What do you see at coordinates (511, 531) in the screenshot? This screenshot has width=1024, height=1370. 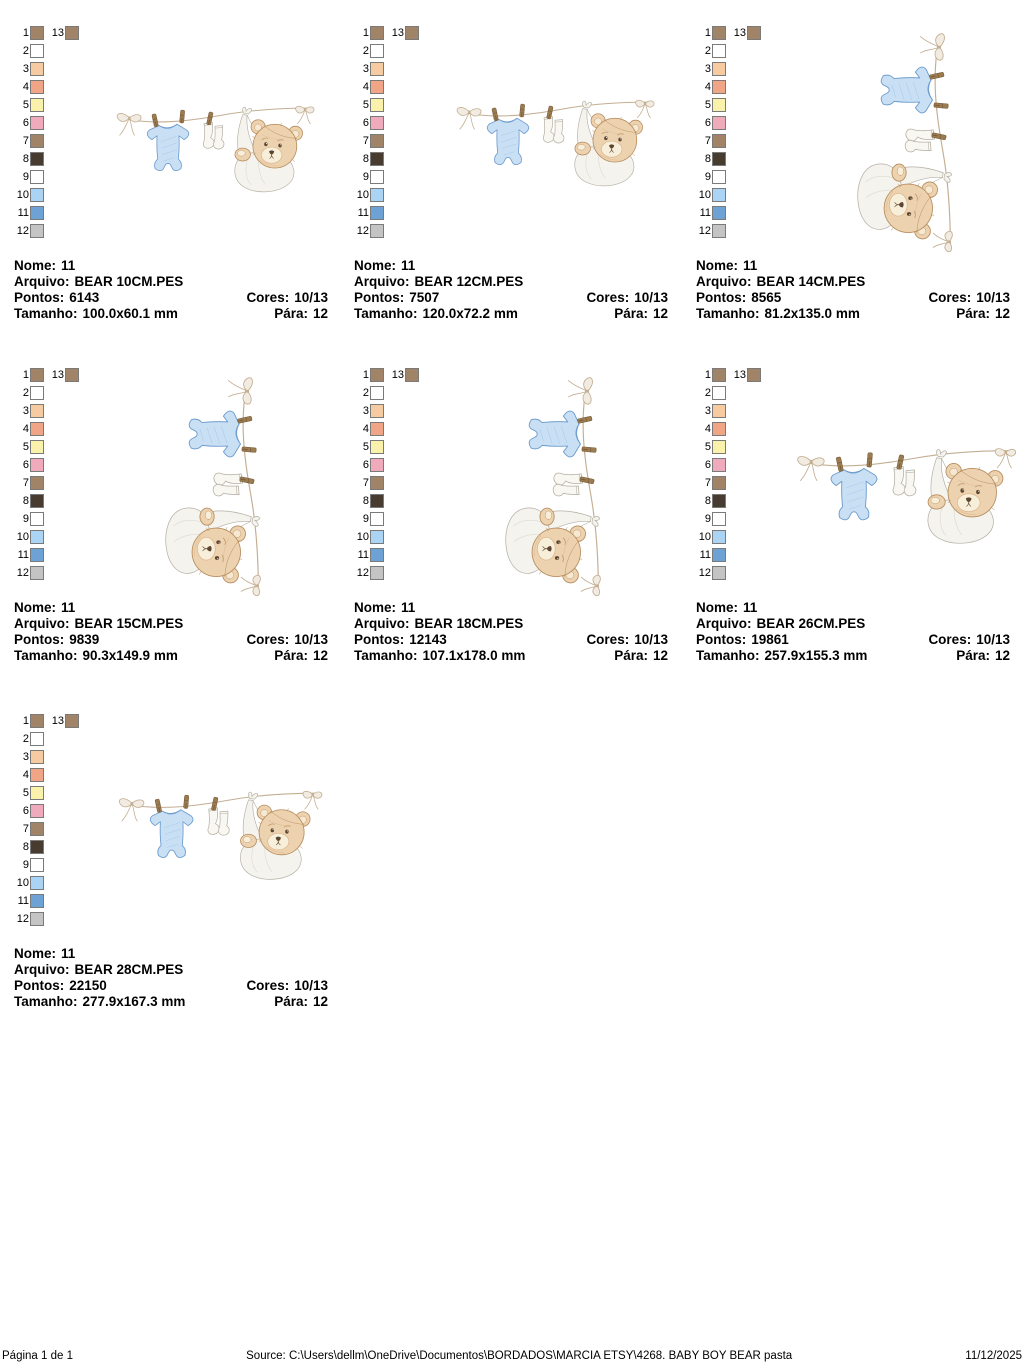 I see `design-card-bear-18cm: 1 13 2 3 4 5 6 7 8 9 10 11 12` at bounding box center [511, 531].